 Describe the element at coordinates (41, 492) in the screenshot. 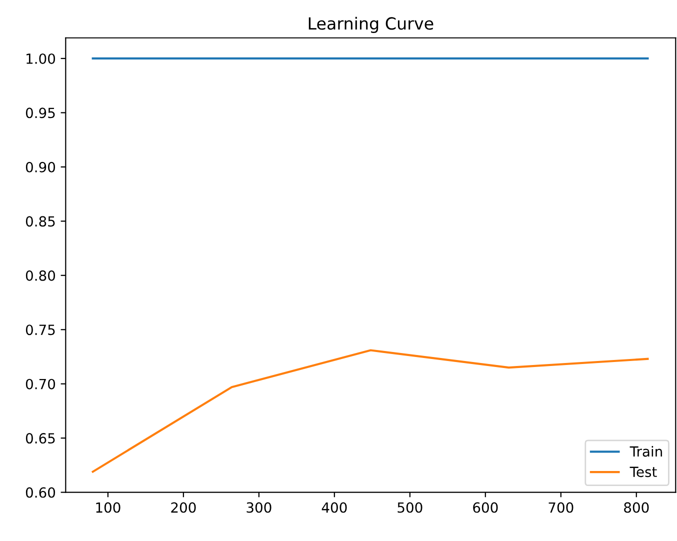

I see `y-tick-label: 0.60` at that location.